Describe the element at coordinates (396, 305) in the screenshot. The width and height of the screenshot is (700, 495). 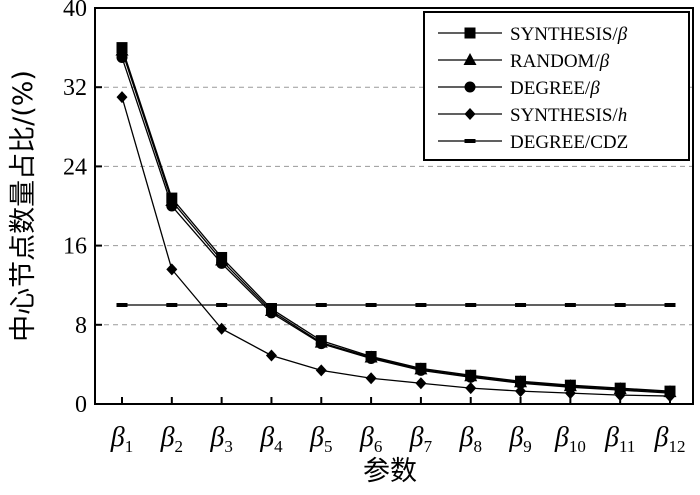
I see `series-degree-cdz` at that location.